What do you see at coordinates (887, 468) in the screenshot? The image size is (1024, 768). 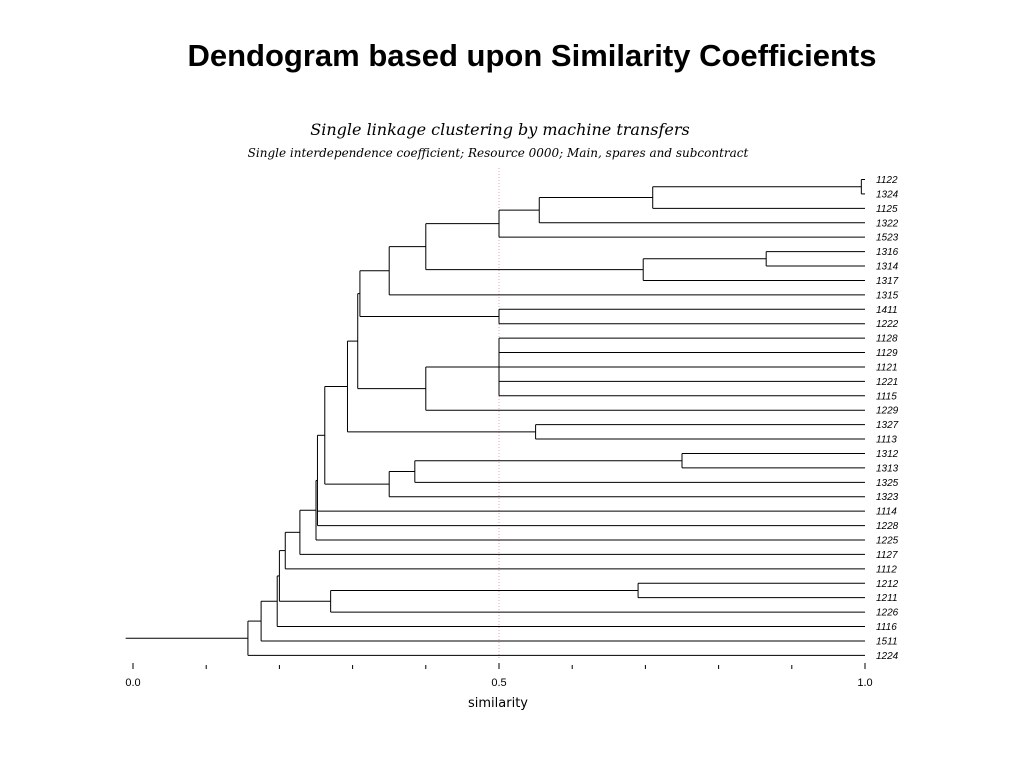 I see `leaf-label: 1313` at bounding box center [887, 468].